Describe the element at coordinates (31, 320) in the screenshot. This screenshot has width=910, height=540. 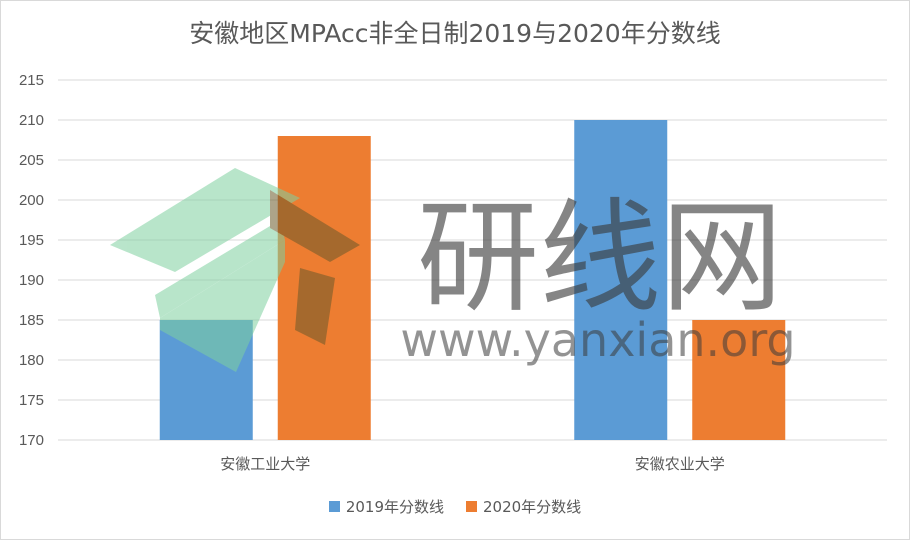
I see `y-tick-label: 185` at that location.